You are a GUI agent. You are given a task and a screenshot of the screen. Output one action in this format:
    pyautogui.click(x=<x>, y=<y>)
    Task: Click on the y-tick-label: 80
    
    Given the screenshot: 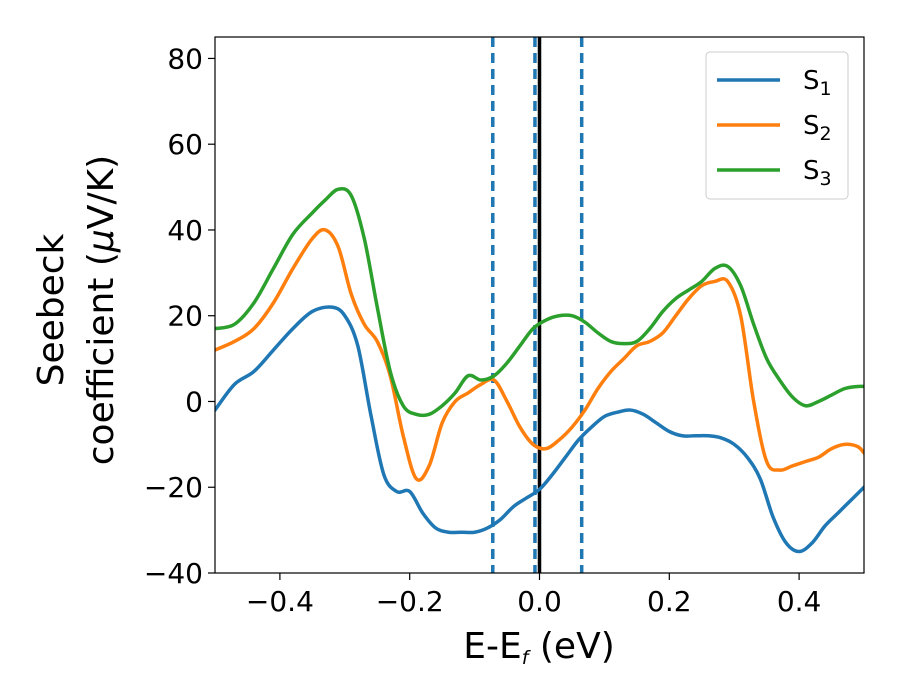 What is the action you would take?
    pyautogui.click(x=185, y=58)
    